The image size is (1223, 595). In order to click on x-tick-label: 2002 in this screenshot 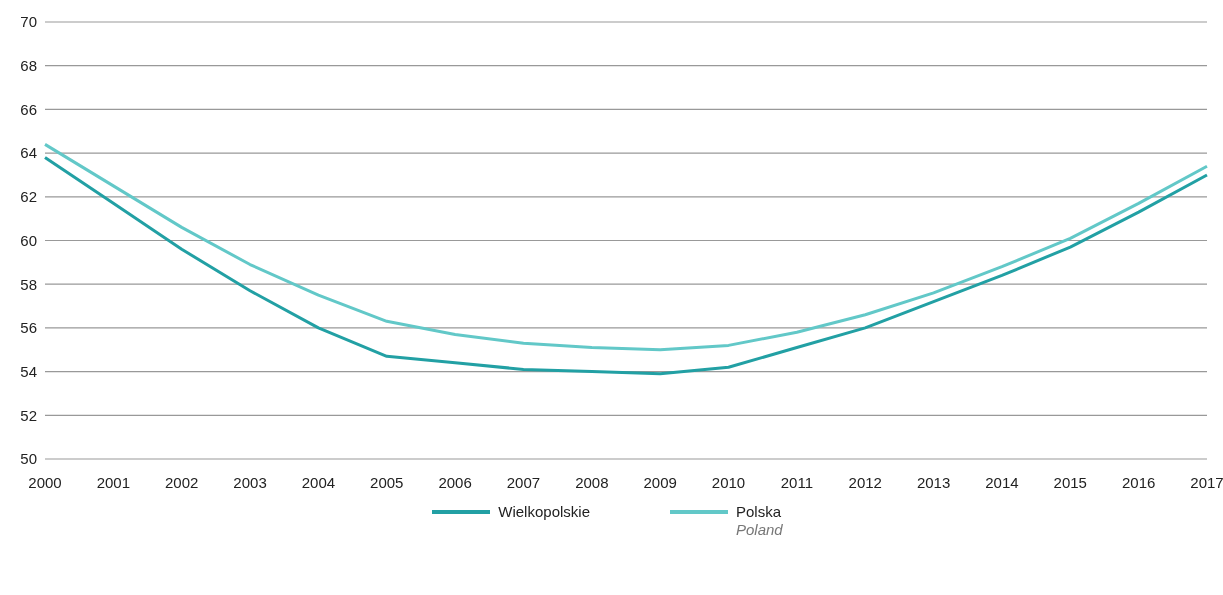, I will do `click(182, 482)`.